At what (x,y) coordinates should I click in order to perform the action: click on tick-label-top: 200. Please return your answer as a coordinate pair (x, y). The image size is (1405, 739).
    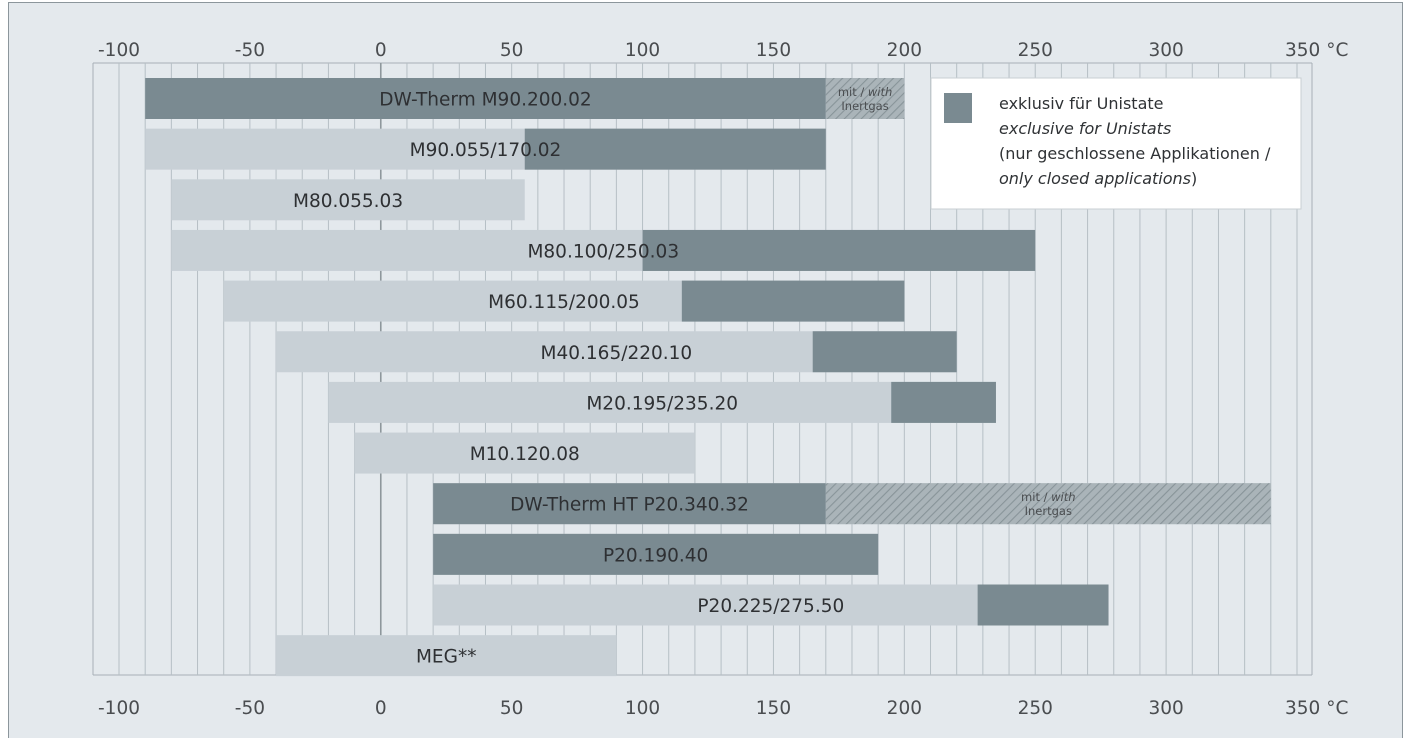
    Looking at the image, I should click on (904, 50).